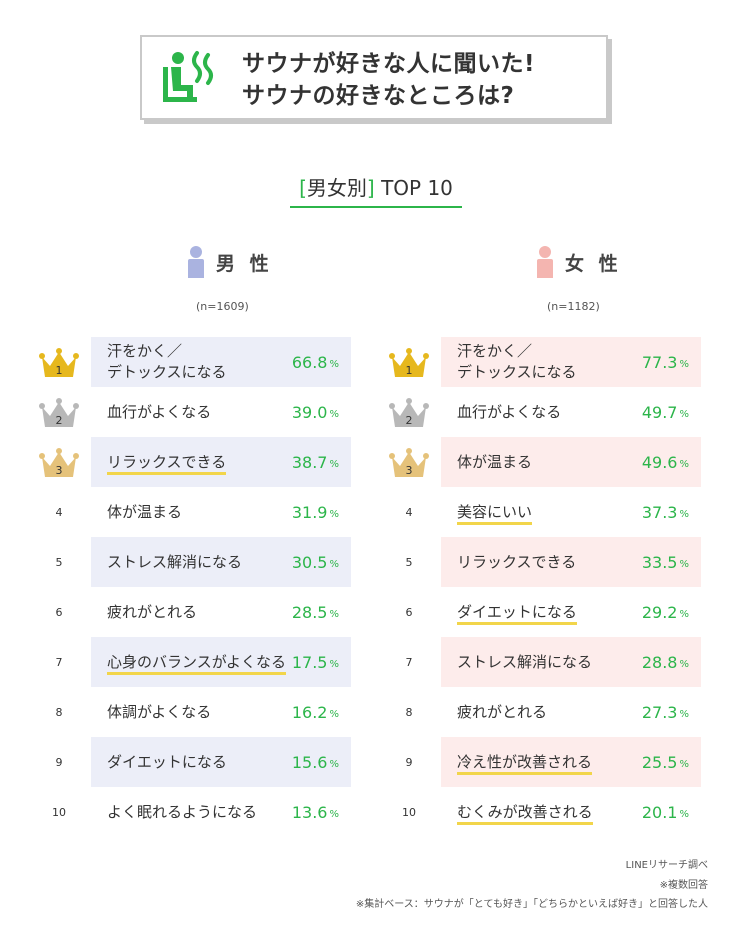 Image resolution: width=750 pixels, height=950 pixels. Describe the element at coordinates (159, 711) in the screenshot. I see `item-label: 体調がよくなる` at that location.